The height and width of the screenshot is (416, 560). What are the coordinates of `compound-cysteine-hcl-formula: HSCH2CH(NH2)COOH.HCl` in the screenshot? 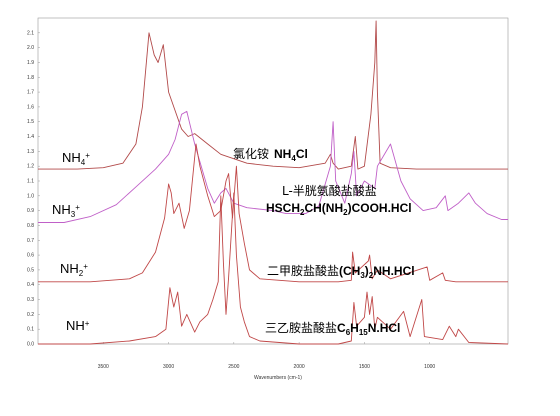 It's located at (339, 209).